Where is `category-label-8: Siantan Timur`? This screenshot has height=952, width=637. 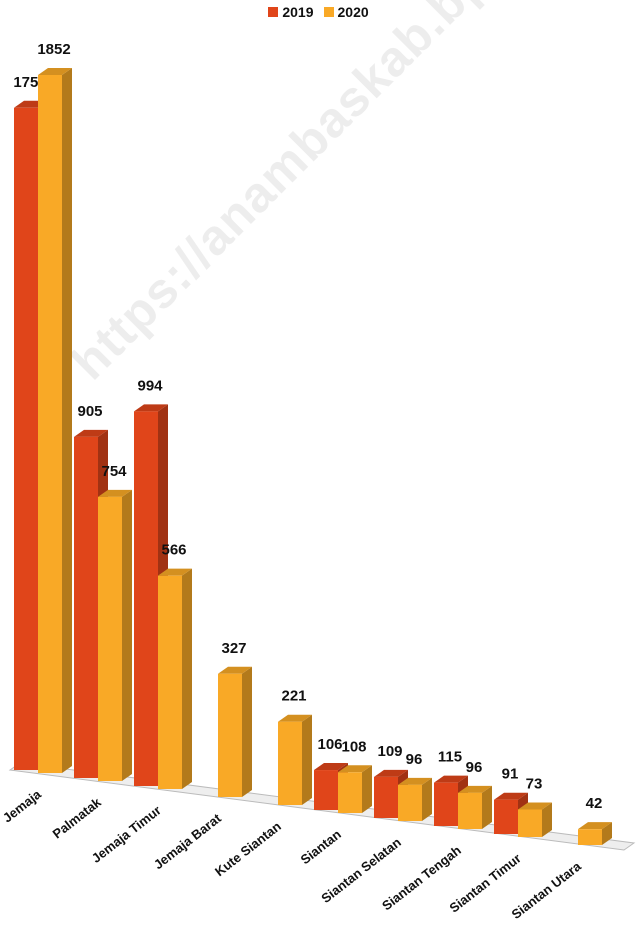 category-label-8: Siantan Timur is located at coordinates (484, 883).